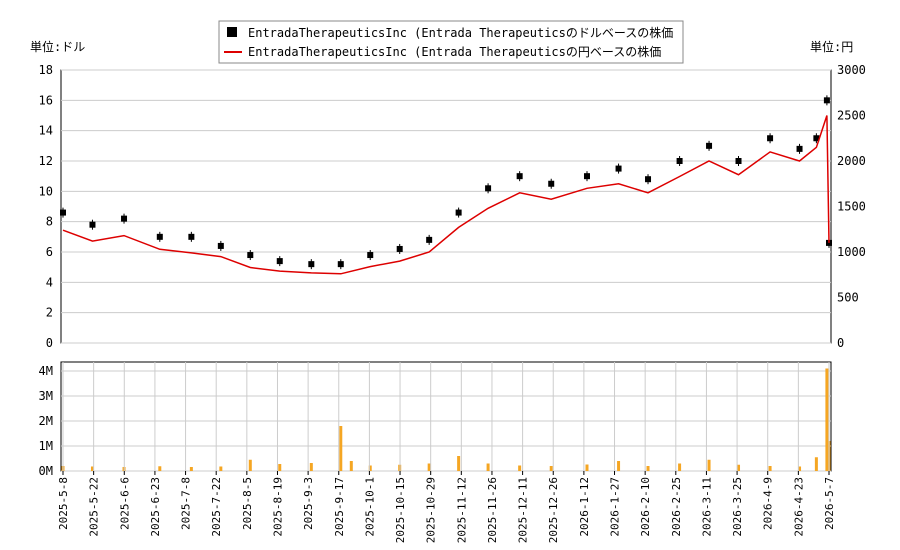 This screenshot has height=550, width=900. What do you see at coordinates (186, 503) in the screenshot?
I see `date-tick-label: 2025-7-8` at bounding box center [186, 503].